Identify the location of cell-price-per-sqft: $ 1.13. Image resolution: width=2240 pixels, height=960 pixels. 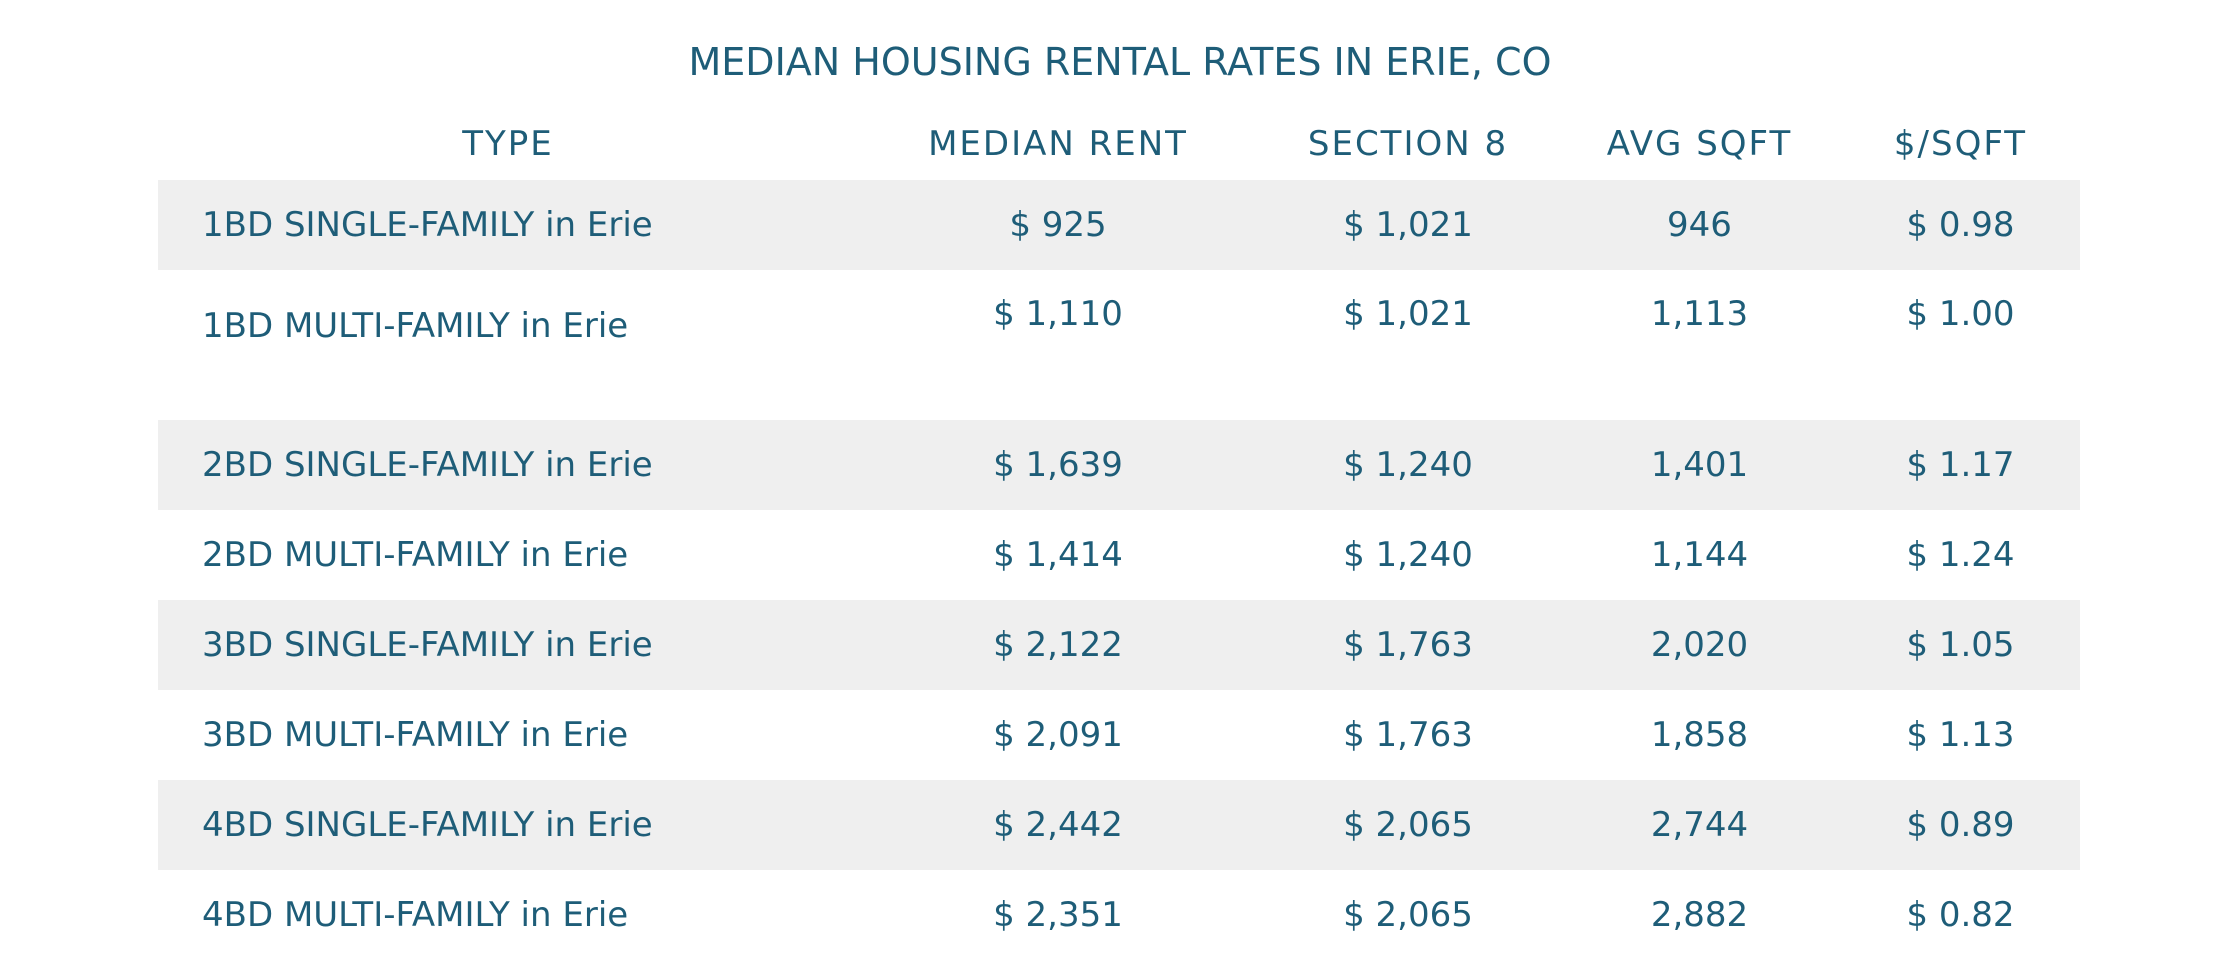
(1960, 735).